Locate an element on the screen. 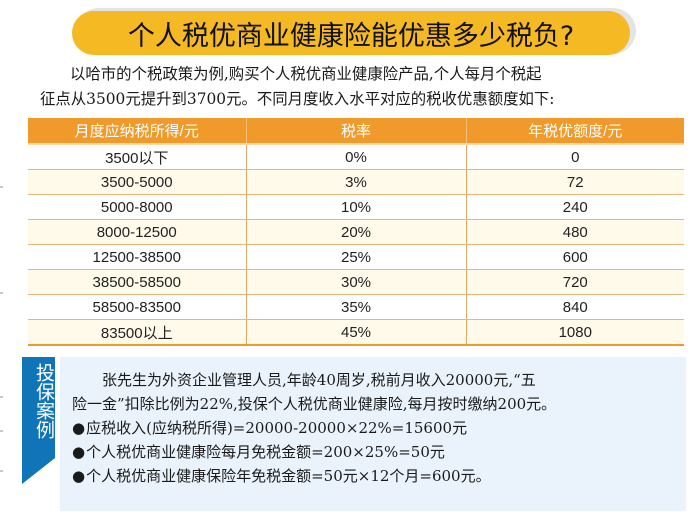  calculation-bullet: ●个人税优商业健康保险年免税金额=50元×12个月=600元。 is located at coordinates (377, 476).